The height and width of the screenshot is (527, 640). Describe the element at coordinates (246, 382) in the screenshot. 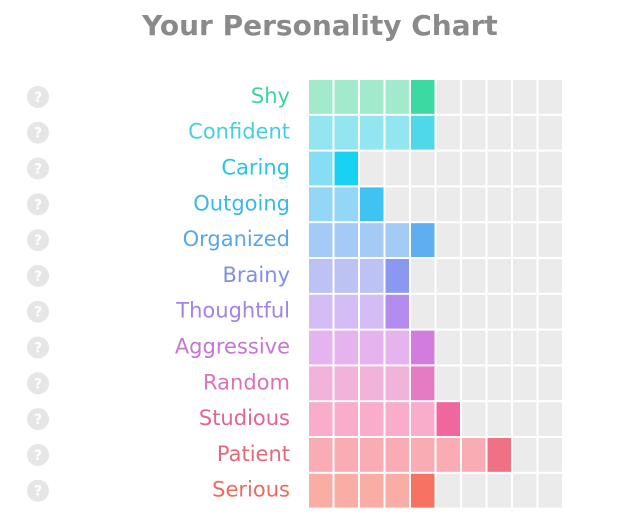

I see `category-label: Random` at that location.